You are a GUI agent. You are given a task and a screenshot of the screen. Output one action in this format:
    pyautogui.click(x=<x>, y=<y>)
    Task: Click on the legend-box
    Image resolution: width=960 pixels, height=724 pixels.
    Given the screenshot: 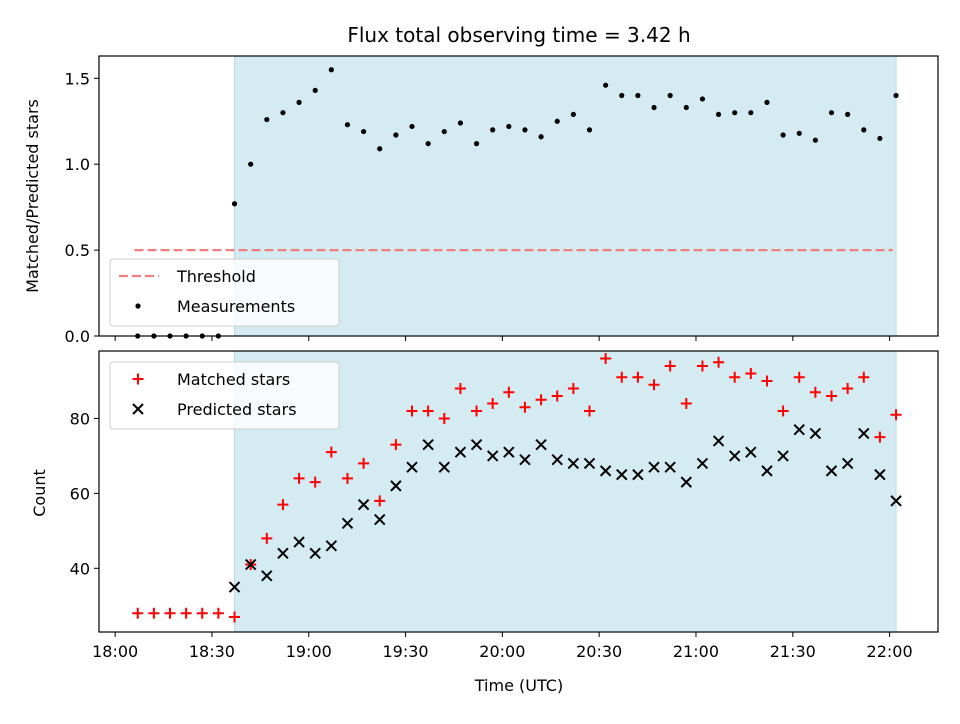 What is the action you would take?
    pyautogui.click(x=224, y=292)
    